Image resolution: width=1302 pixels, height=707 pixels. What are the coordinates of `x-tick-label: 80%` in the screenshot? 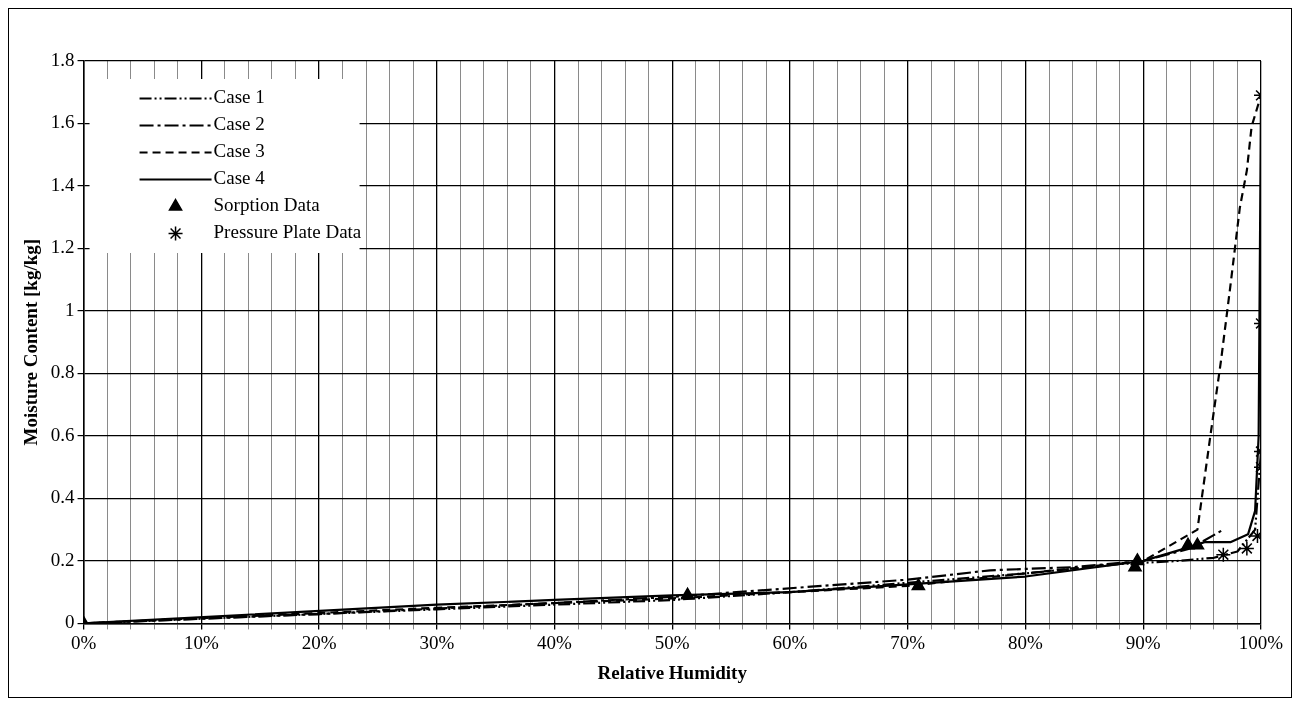 It's located at (1026, 642).